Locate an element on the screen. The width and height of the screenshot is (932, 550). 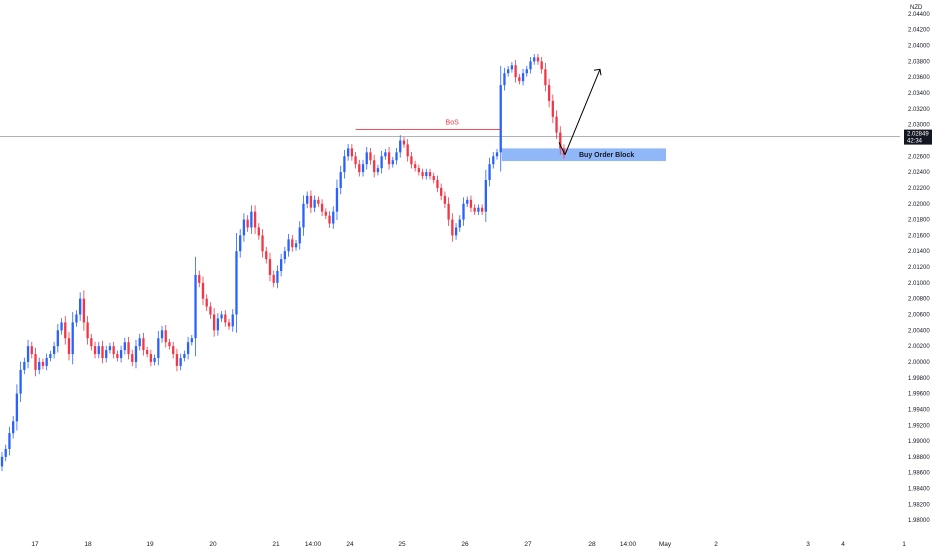
currency-label: NZD is located at coordinates (916, 8).